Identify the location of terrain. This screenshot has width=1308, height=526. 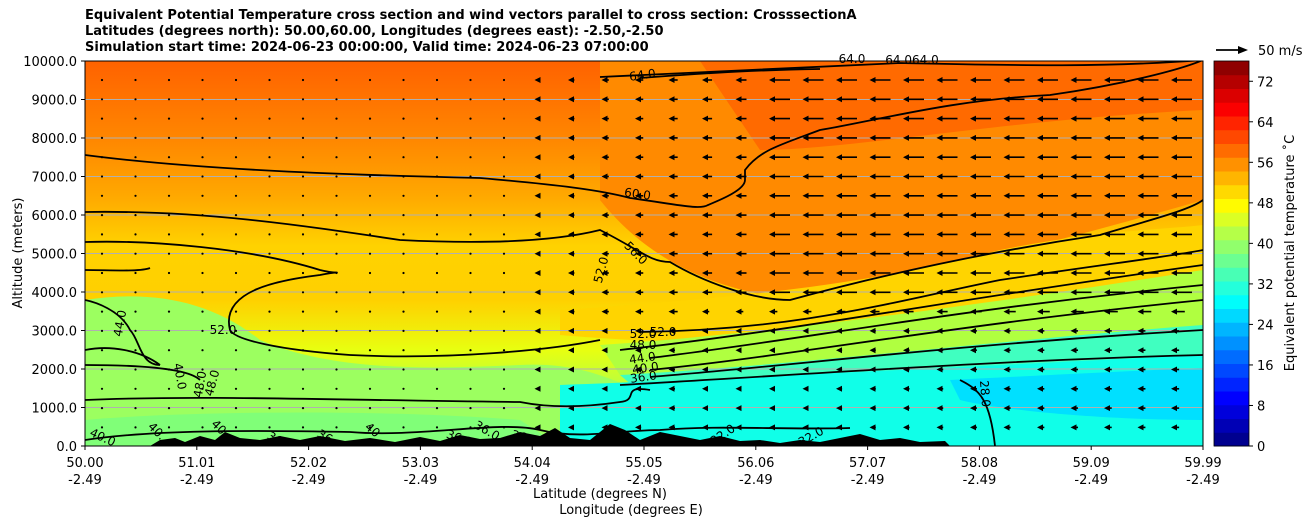
(550, 435).